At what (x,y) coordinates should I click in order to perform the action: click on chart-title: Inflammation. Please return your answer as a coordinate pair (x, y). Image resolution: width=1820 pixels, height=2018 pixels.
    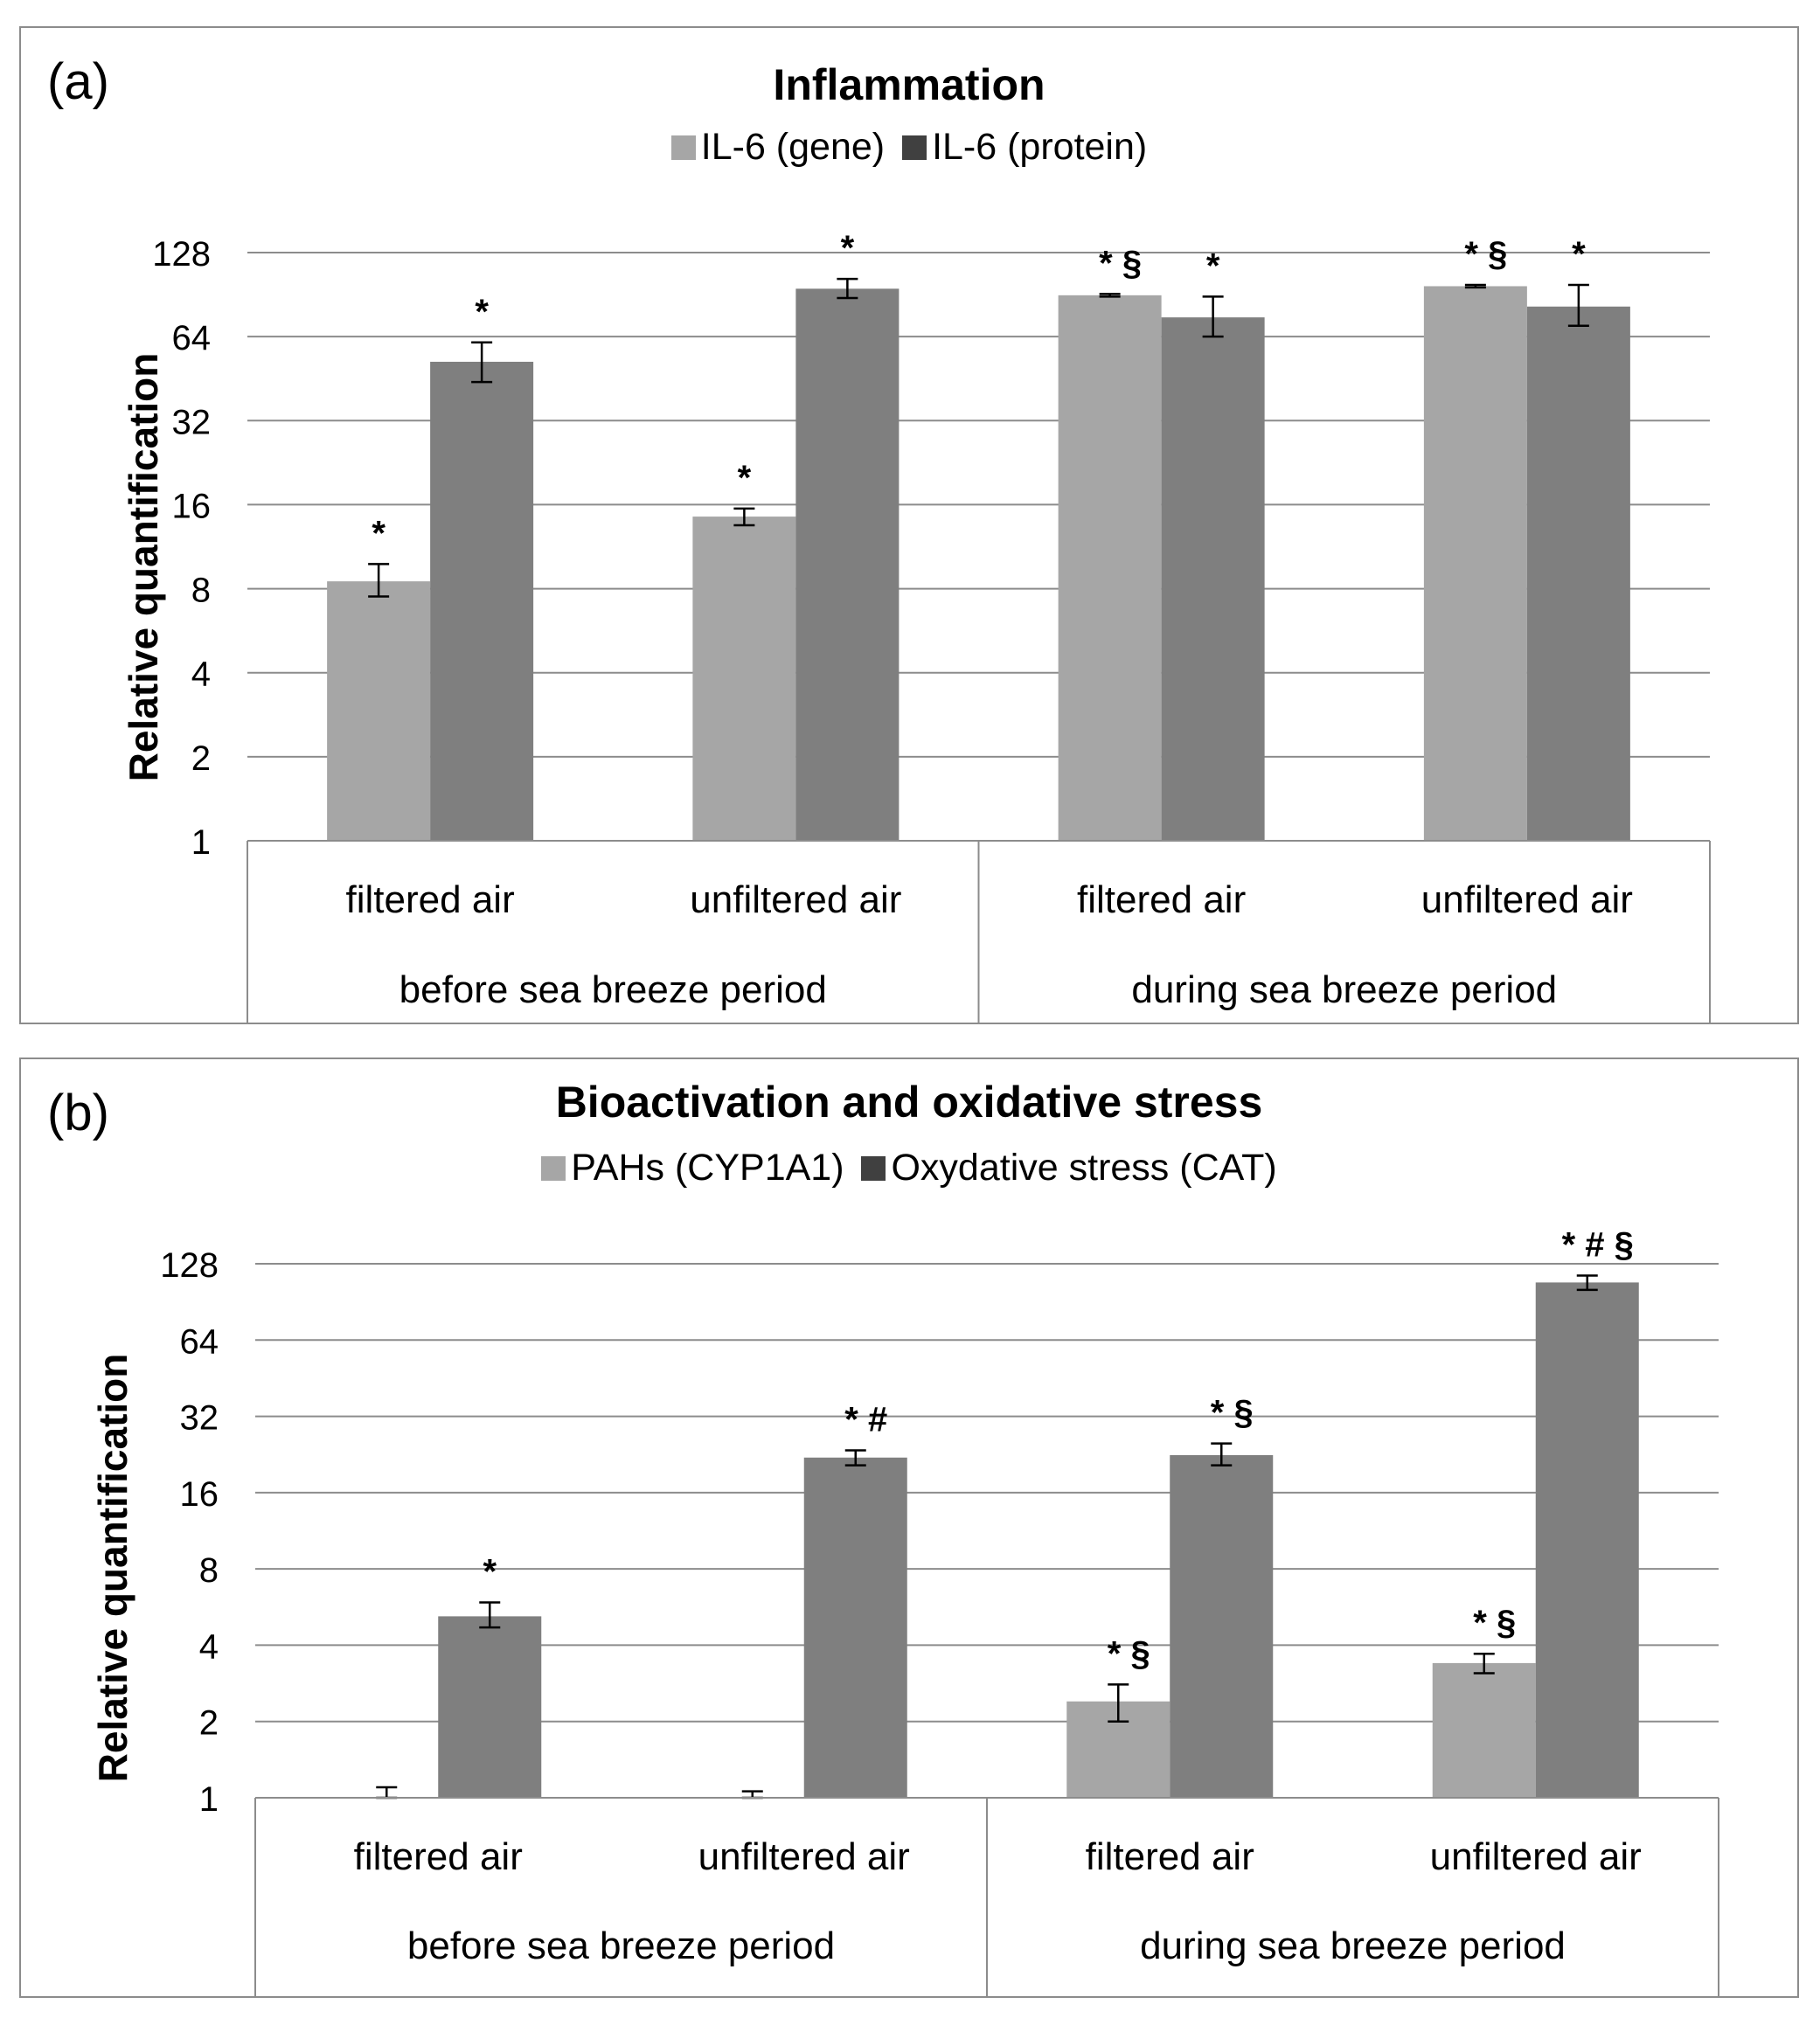
    Looking at the image, I should click on (909, 84).